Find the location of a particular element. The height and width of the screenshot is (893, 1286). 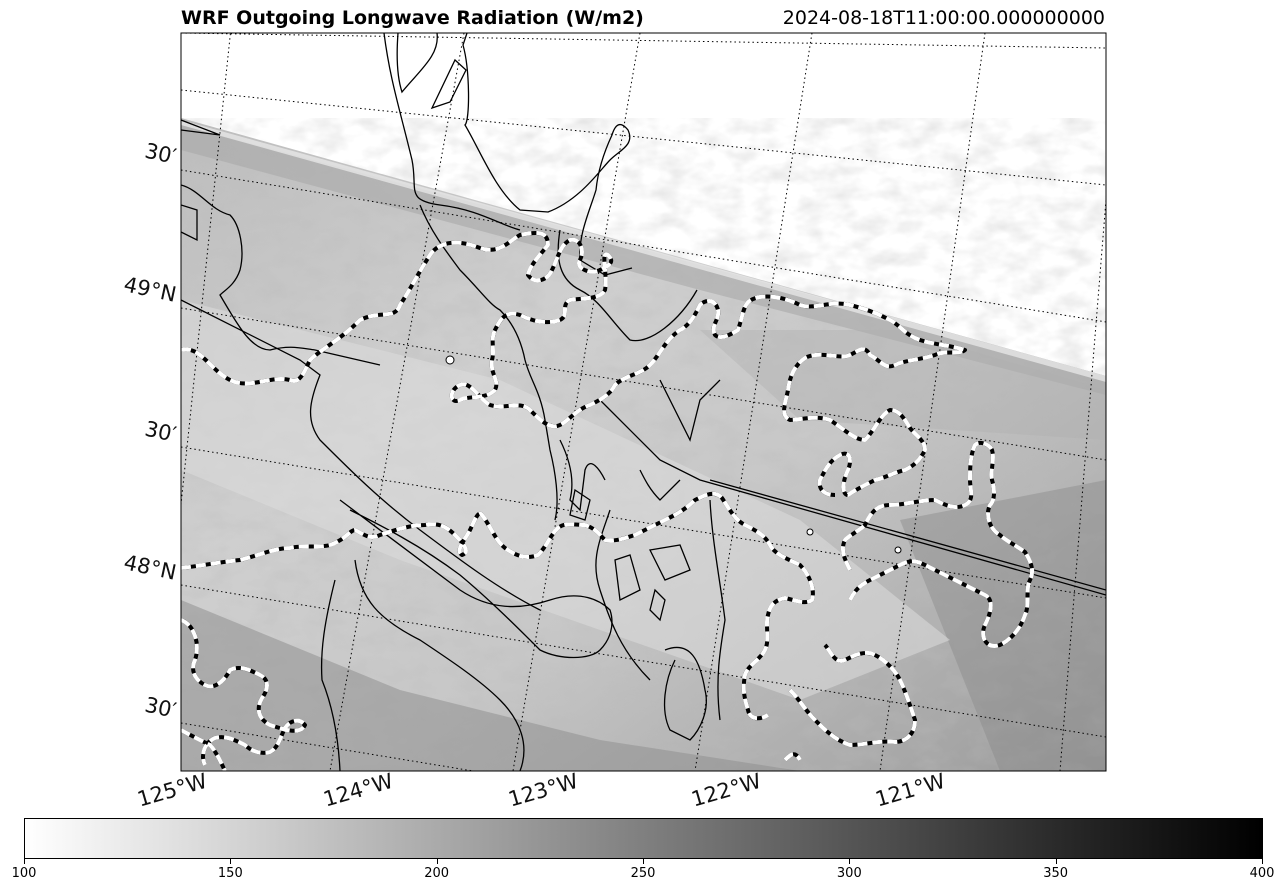

map-timestamp: 2024-08-18T11:00:00.000000000 is located at coordinates (943, 18).